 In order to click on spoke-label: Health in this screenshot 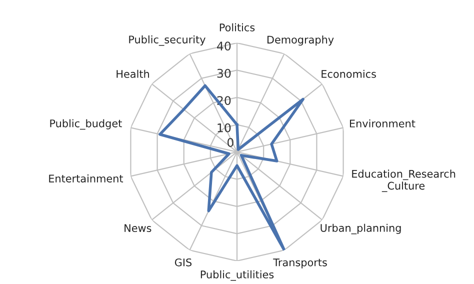, I will do `click(132, 74)`.